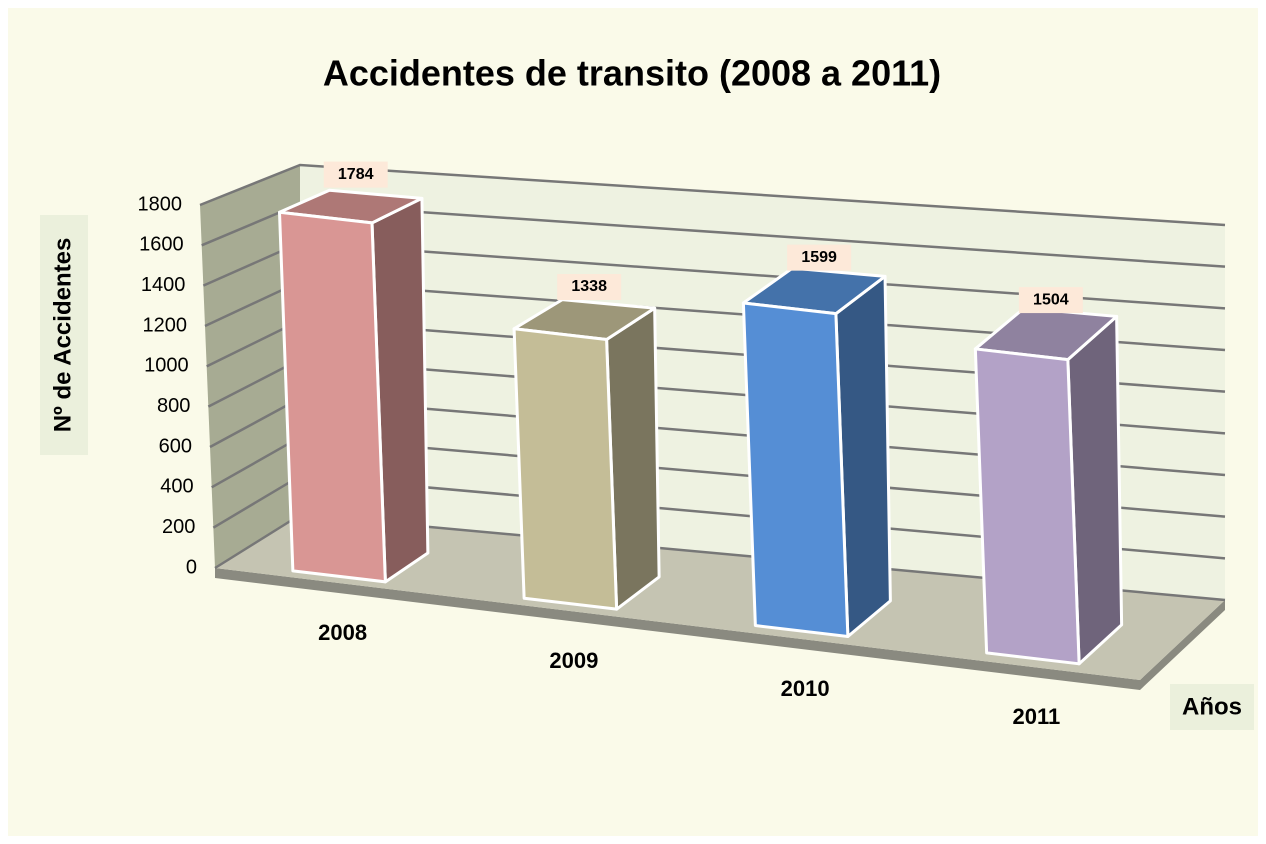 Image resolution: width=1266 pixels, height=844 pixels. I want to click on y-axis-label: Nº de Accidentes, so click(62, 335).